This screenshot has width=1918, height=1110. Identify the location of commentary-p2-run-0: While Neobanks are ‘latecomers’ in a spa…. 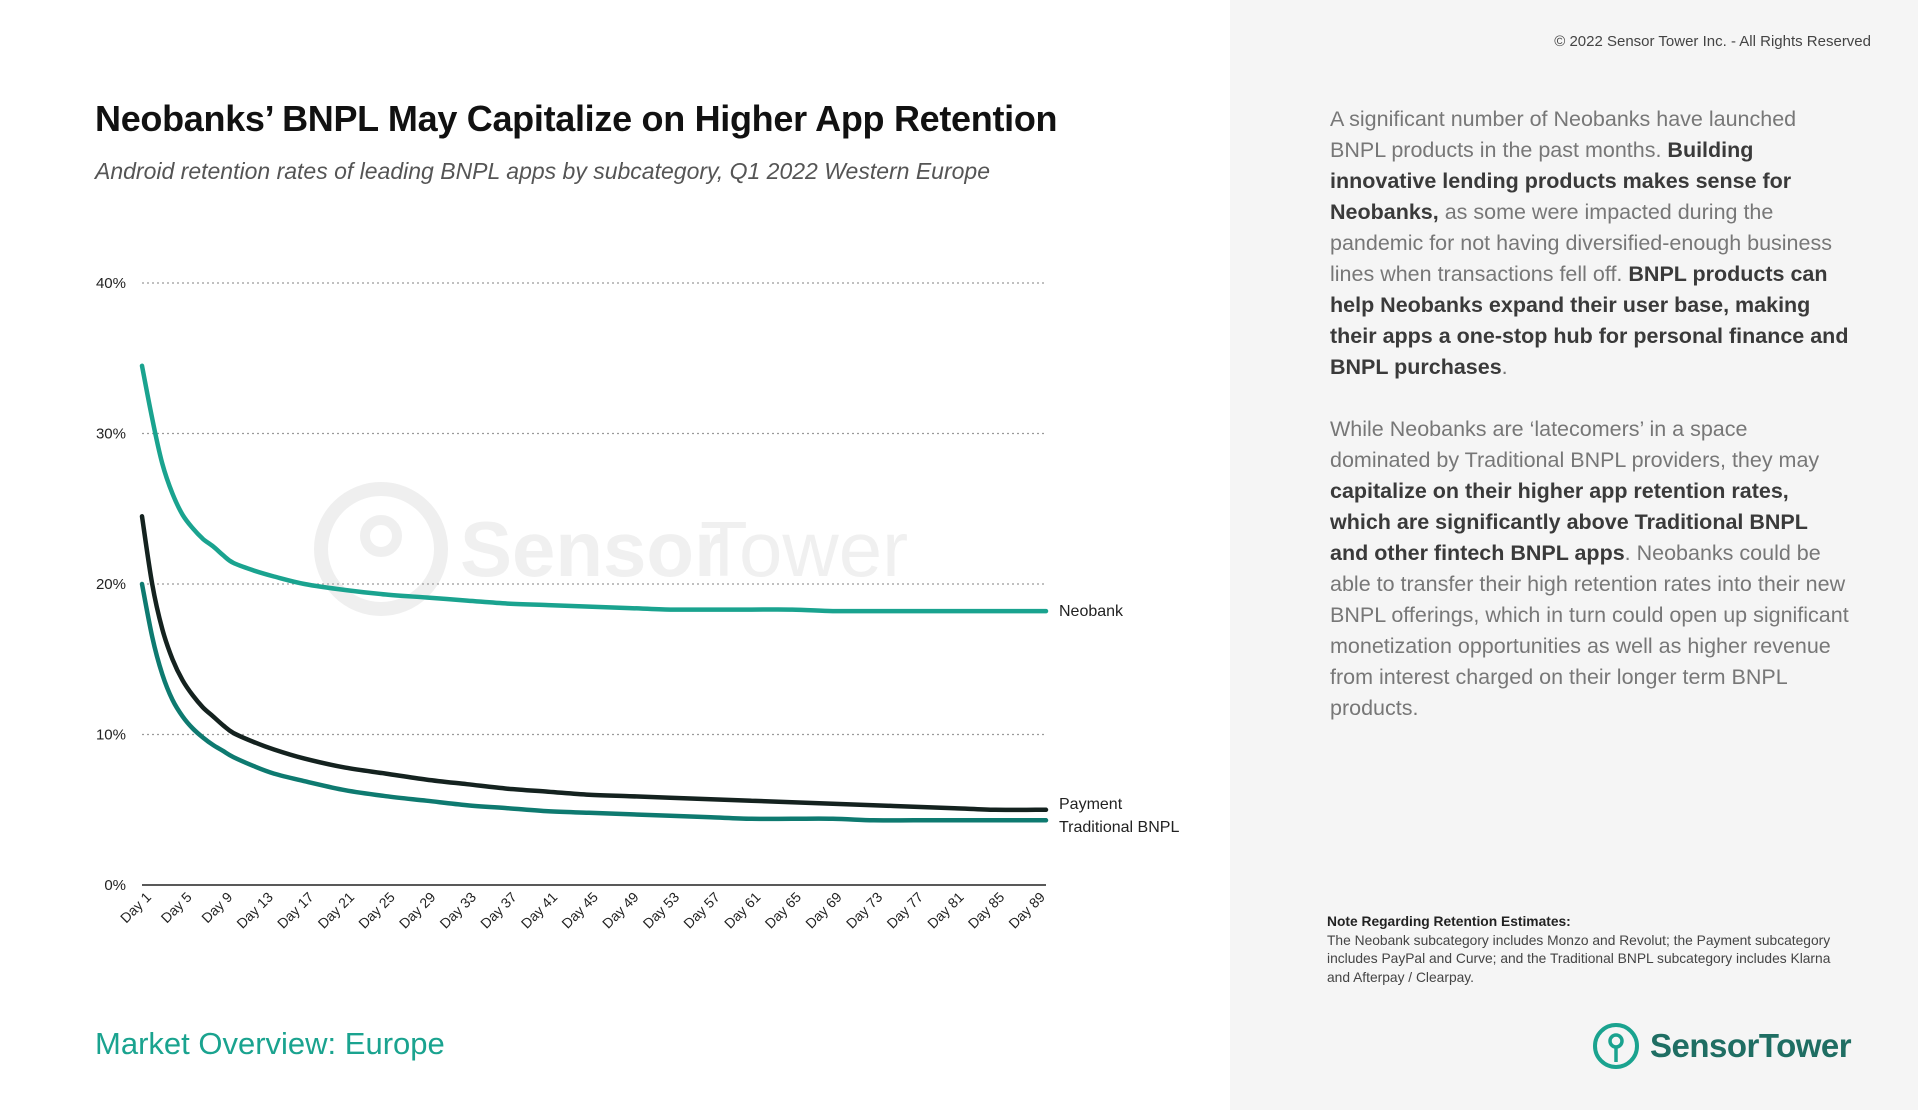
(1575, 444).